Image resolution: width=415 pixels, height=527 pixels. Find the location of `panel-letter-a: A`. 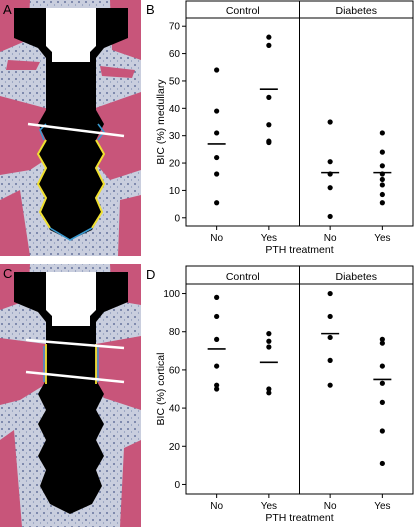

panel-letter-a: A is located at coordinates (7, 9).